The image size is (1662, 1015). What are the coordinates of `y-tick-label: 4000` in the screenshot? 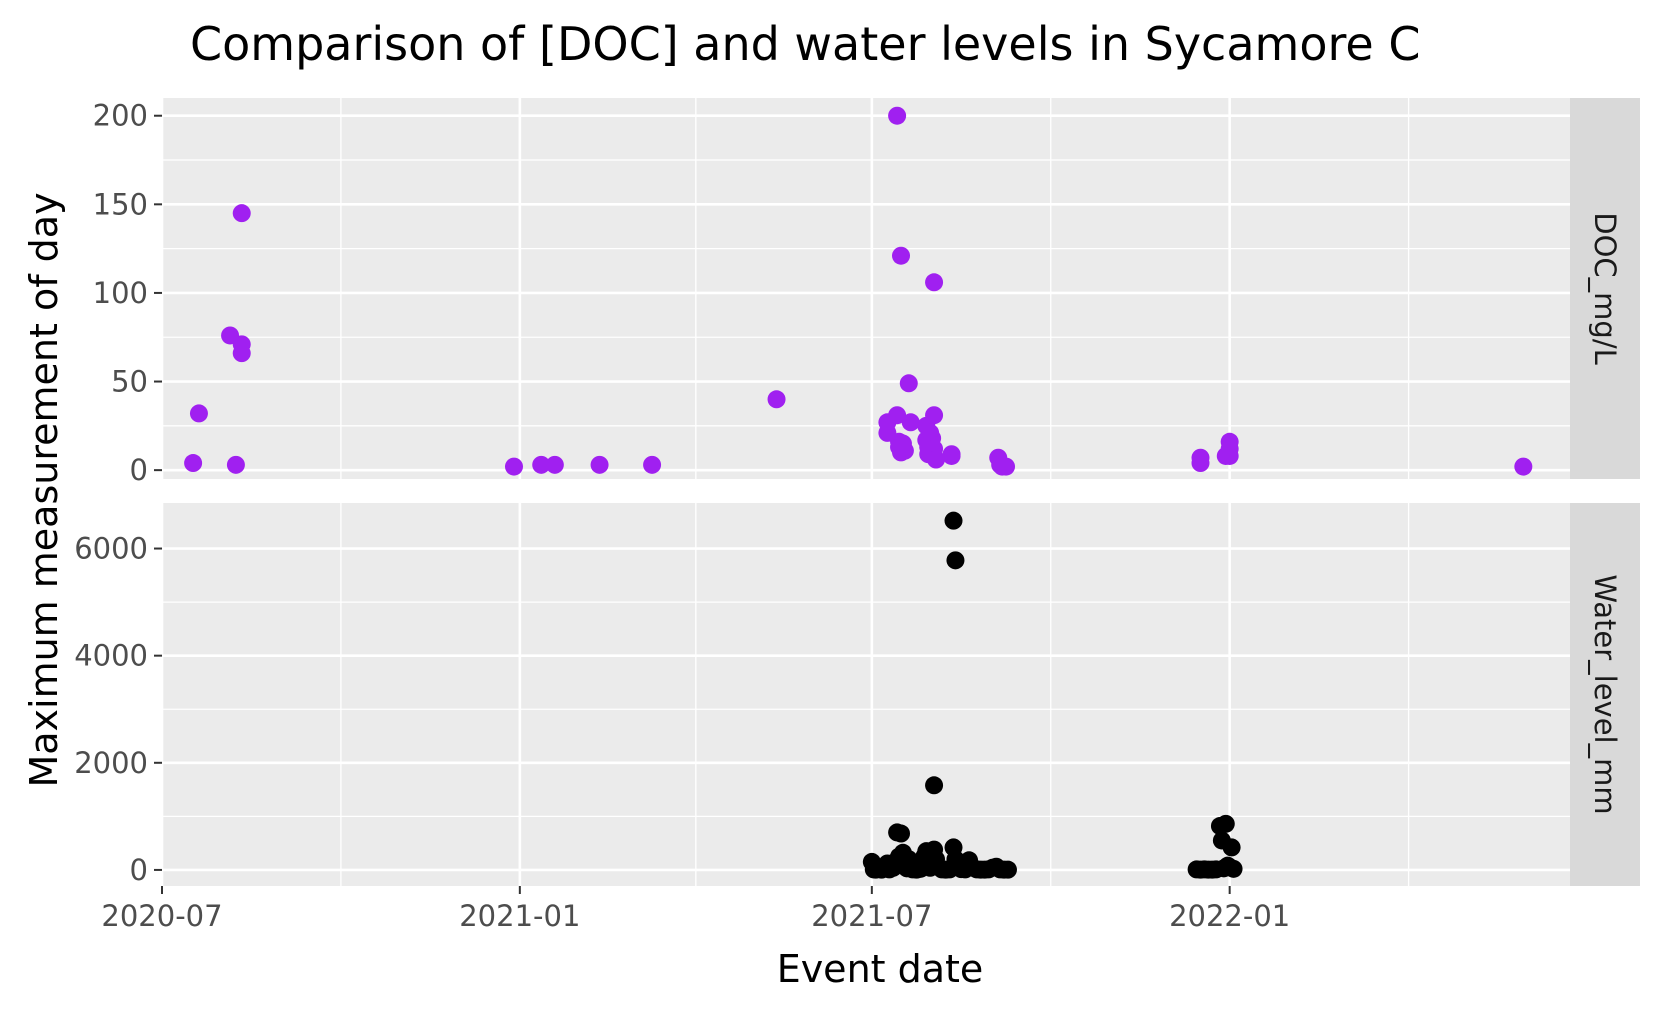 It's located at (111, 656).